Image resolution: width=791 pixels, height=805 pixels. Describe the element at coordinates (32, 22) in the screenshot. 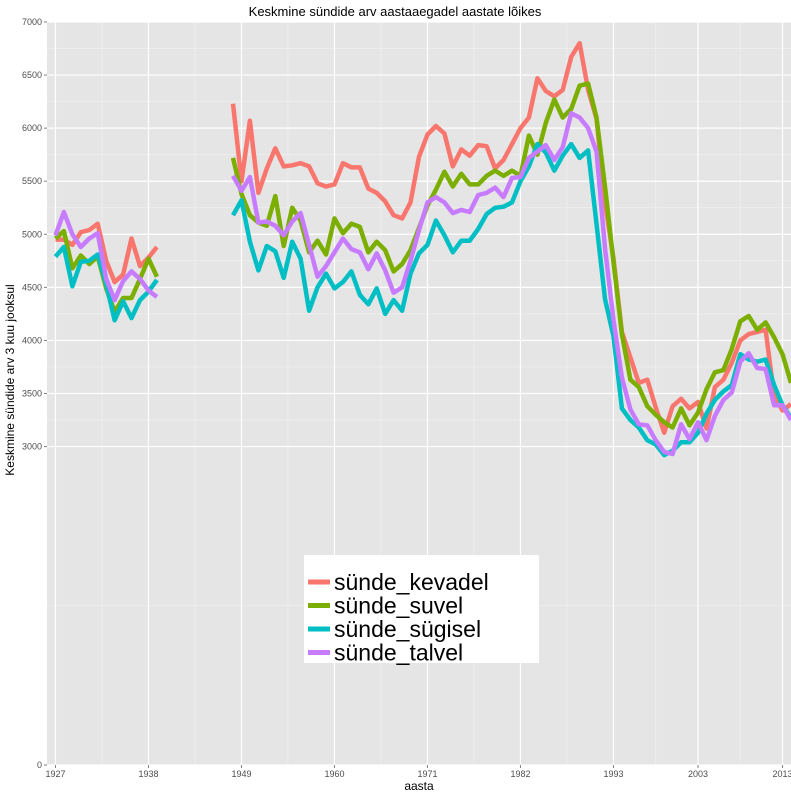

I see `y-tick-label: 7000` at that location.